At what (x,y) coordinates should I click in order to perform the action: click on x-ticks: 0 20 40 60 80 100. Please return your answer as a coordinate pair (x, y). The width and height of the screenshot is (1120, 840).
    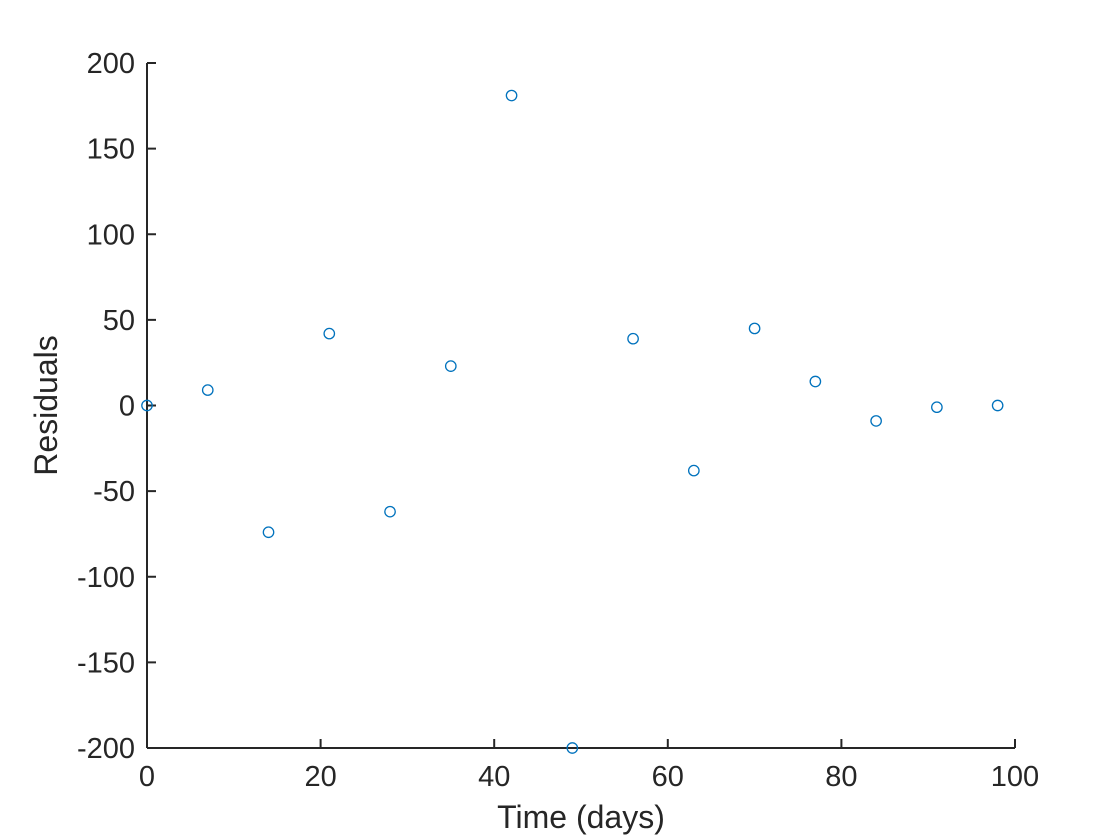
    Looking at the image, I should click on (589, 766).